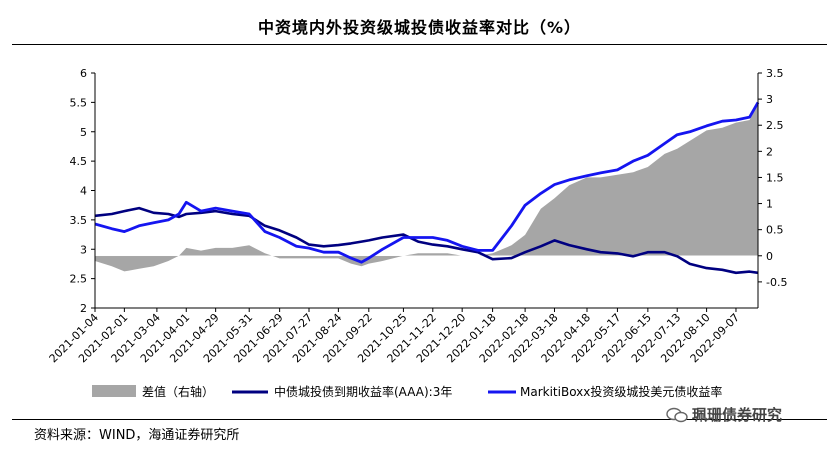 The height and width of the screenshot is (449, 839). I want to click on right-tick-label: 0, so click(769, 256).